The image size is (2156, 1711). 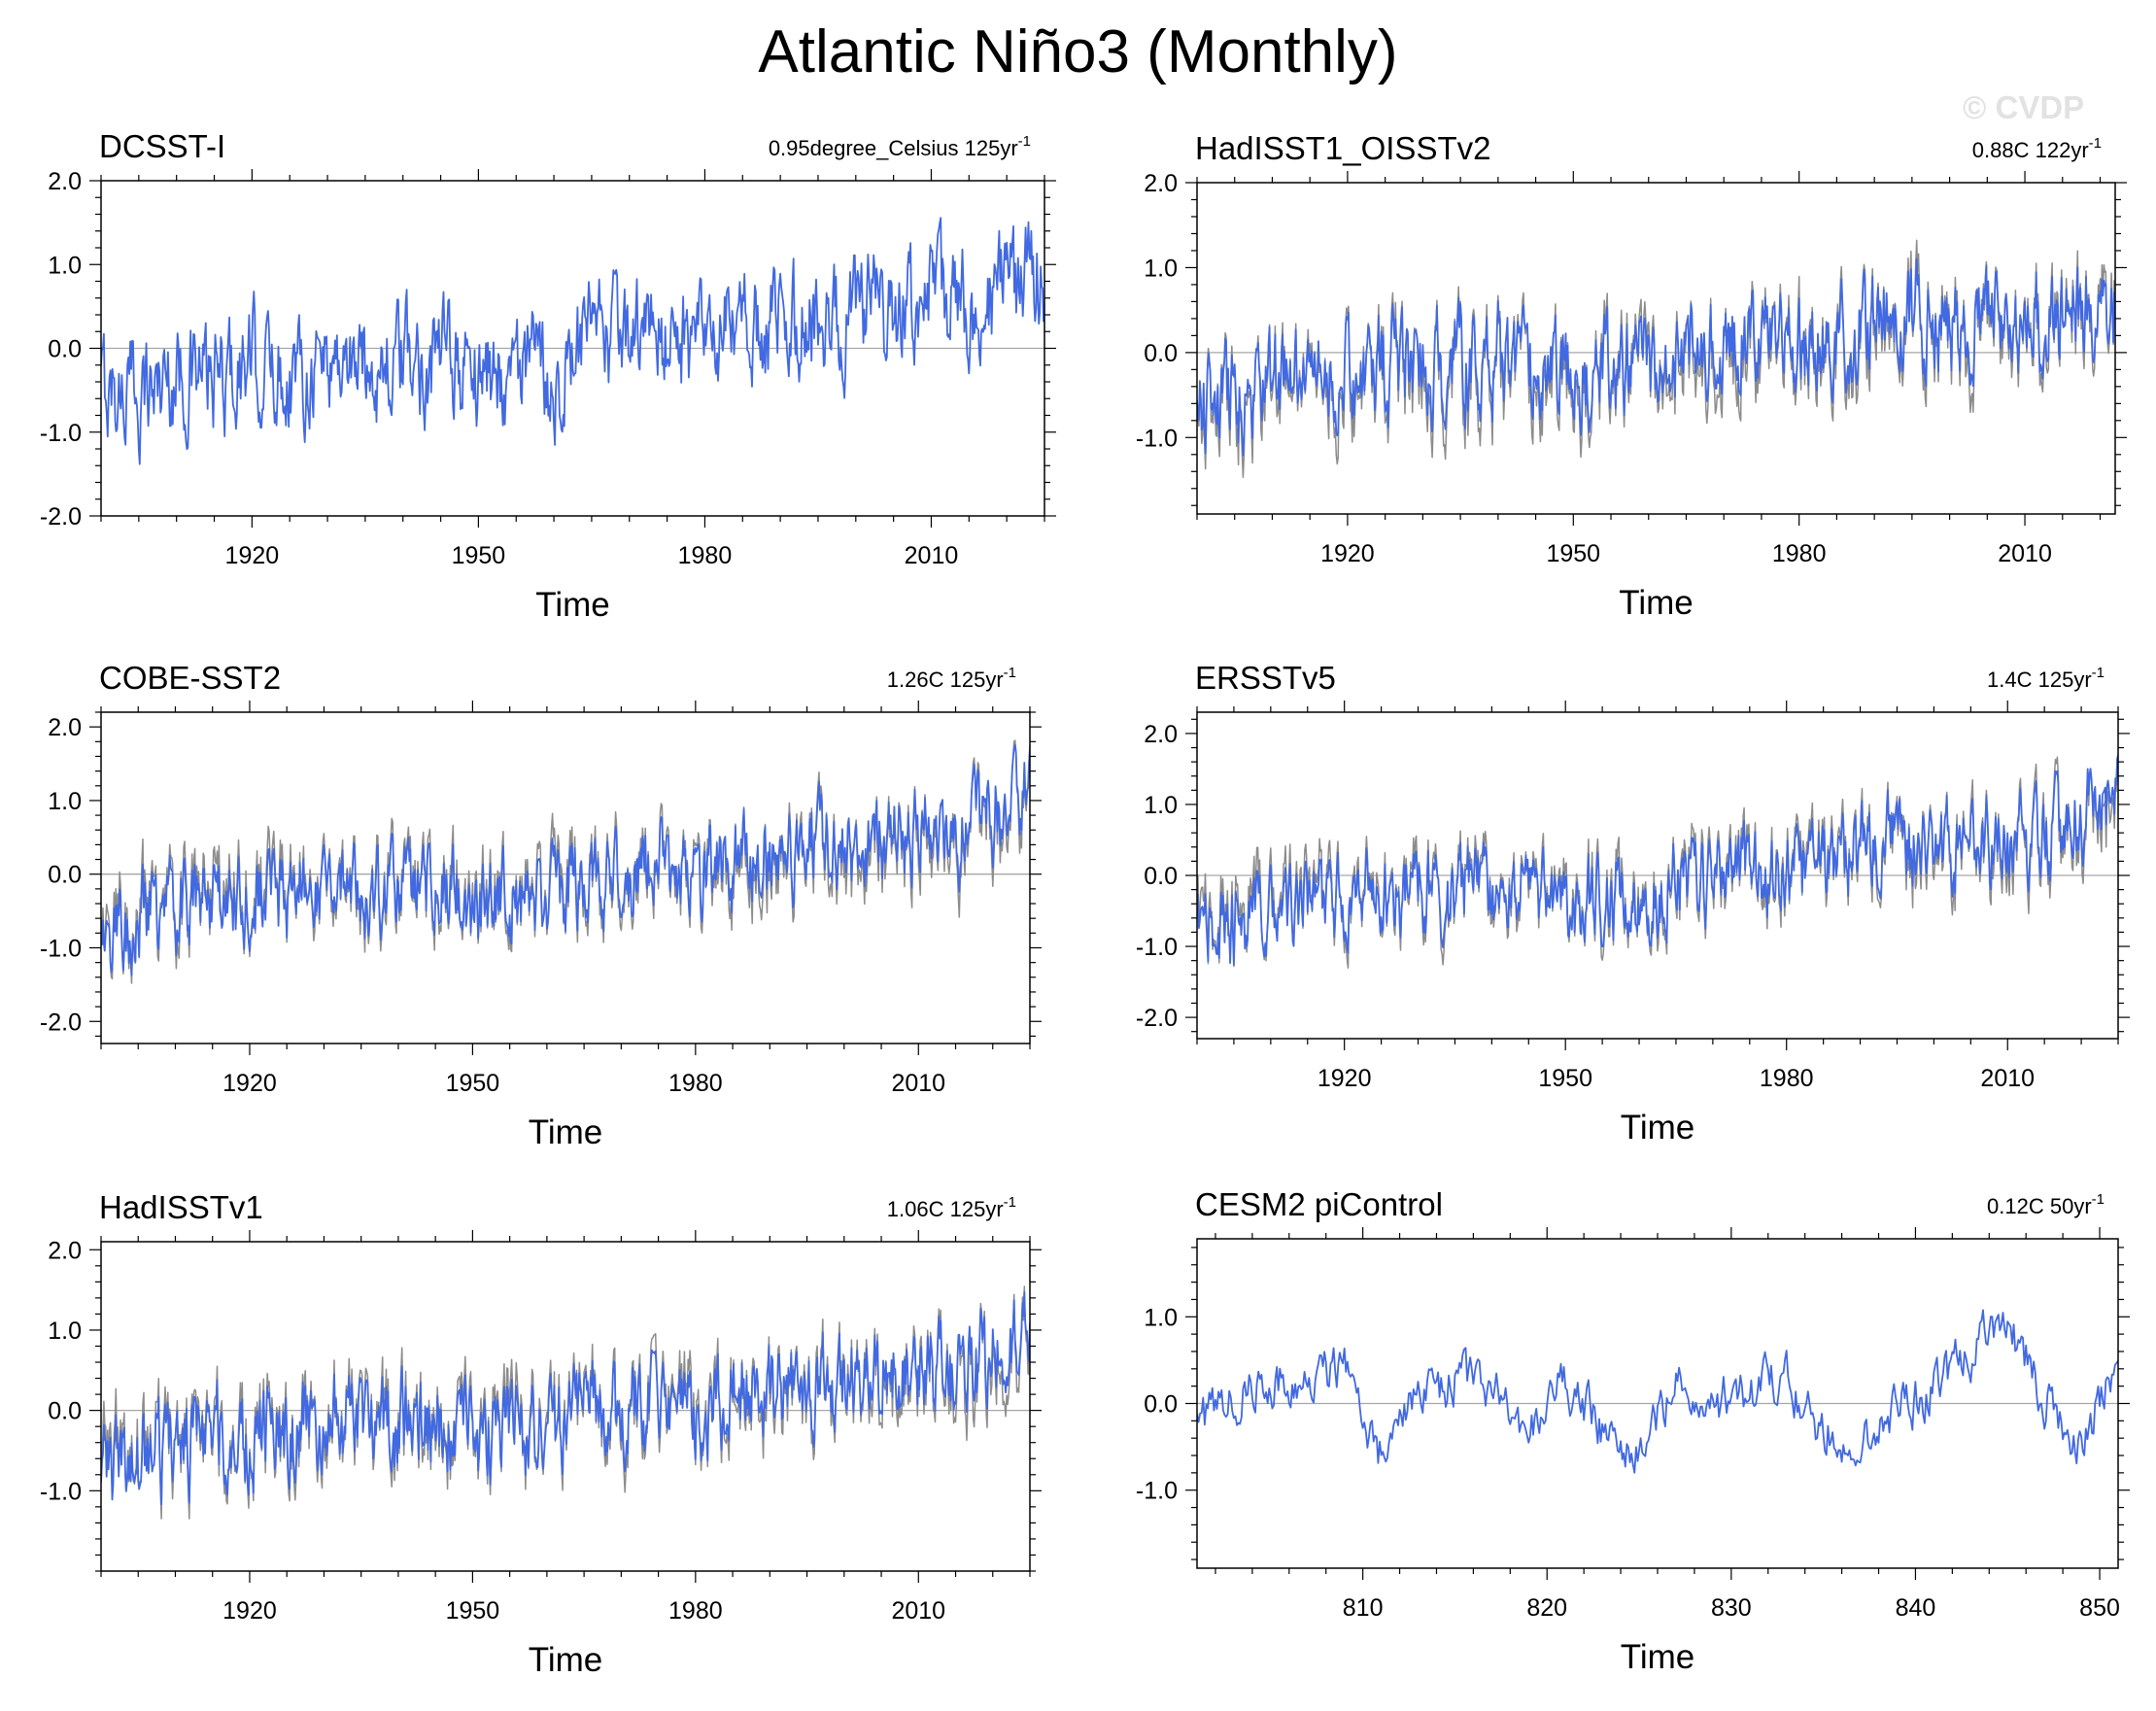 What do you see at coordinates (893, 148) in the screenshot?
I see `panel-subtitle-text: 0.95degree_Celsius 125yr` at bounding box center [893, 148].